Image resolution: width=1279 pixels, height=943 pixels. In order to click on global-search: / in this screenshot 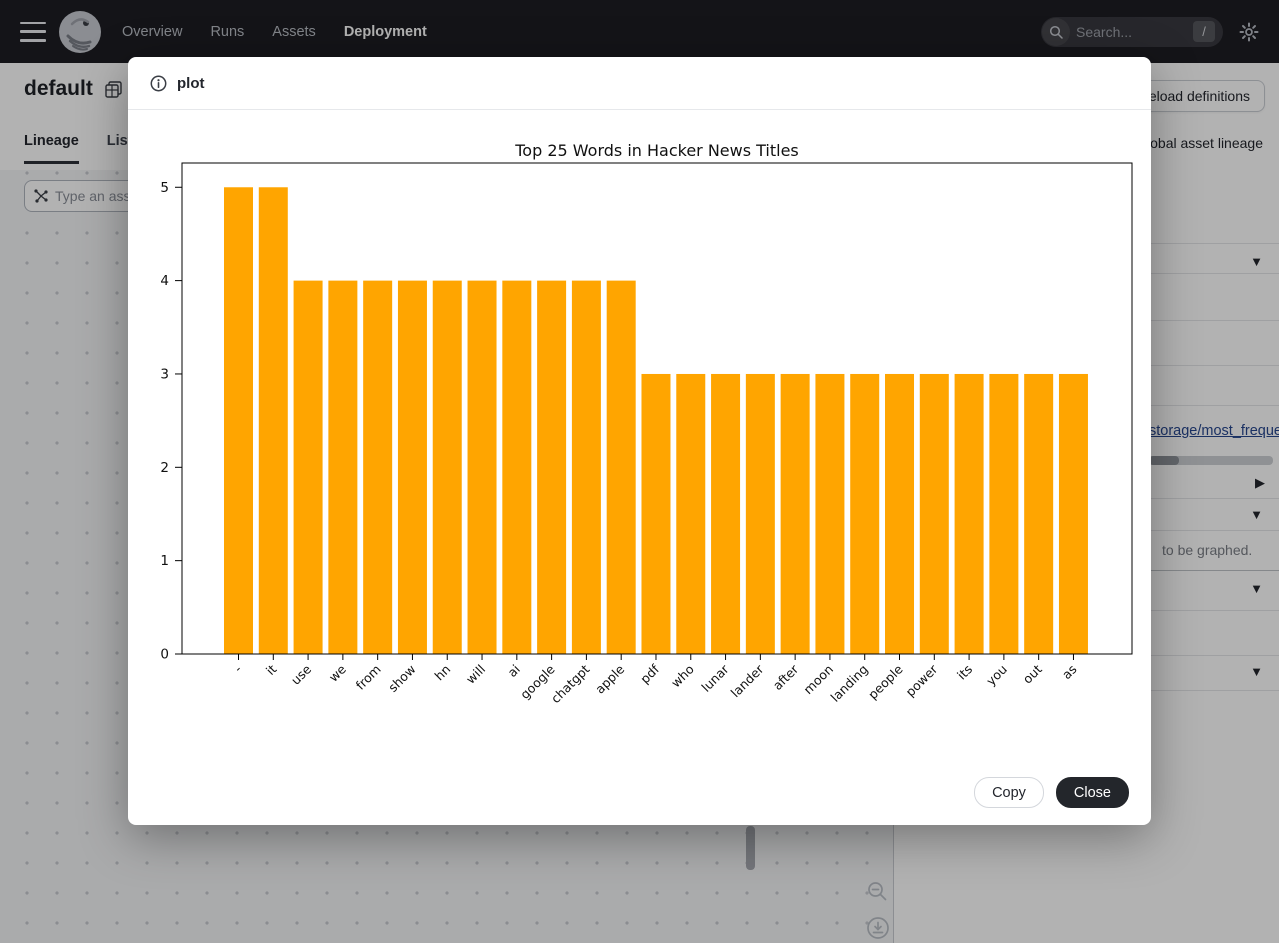, I will do `click(1132, 31)`.